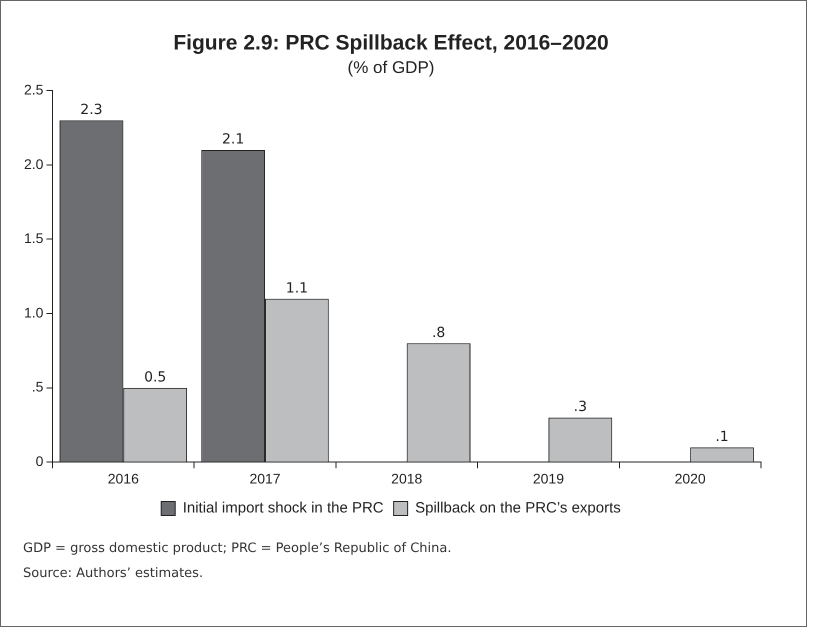 The height and width of the screenshot is (633, 813). Describe the element at coordinates (439, 332) in the screenshot. I see `data-label: .8` at that location.